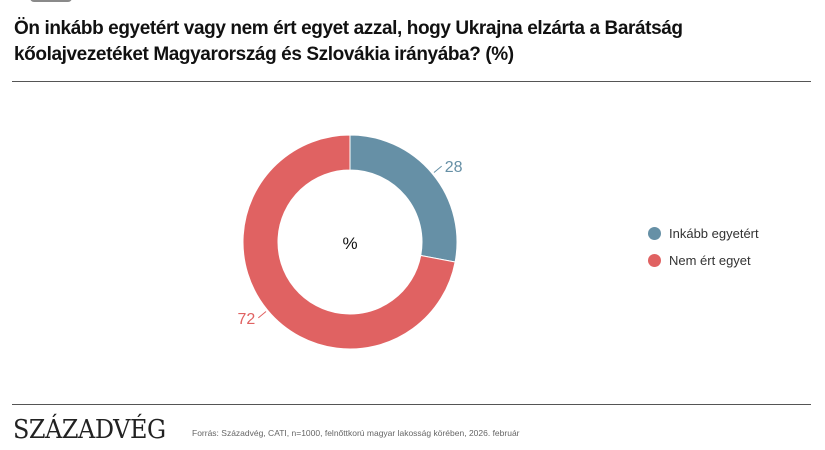 The width and height of the screenshot is (825, 450). I want to click on legend-item: Inkább egyetért, so click(703, 233).